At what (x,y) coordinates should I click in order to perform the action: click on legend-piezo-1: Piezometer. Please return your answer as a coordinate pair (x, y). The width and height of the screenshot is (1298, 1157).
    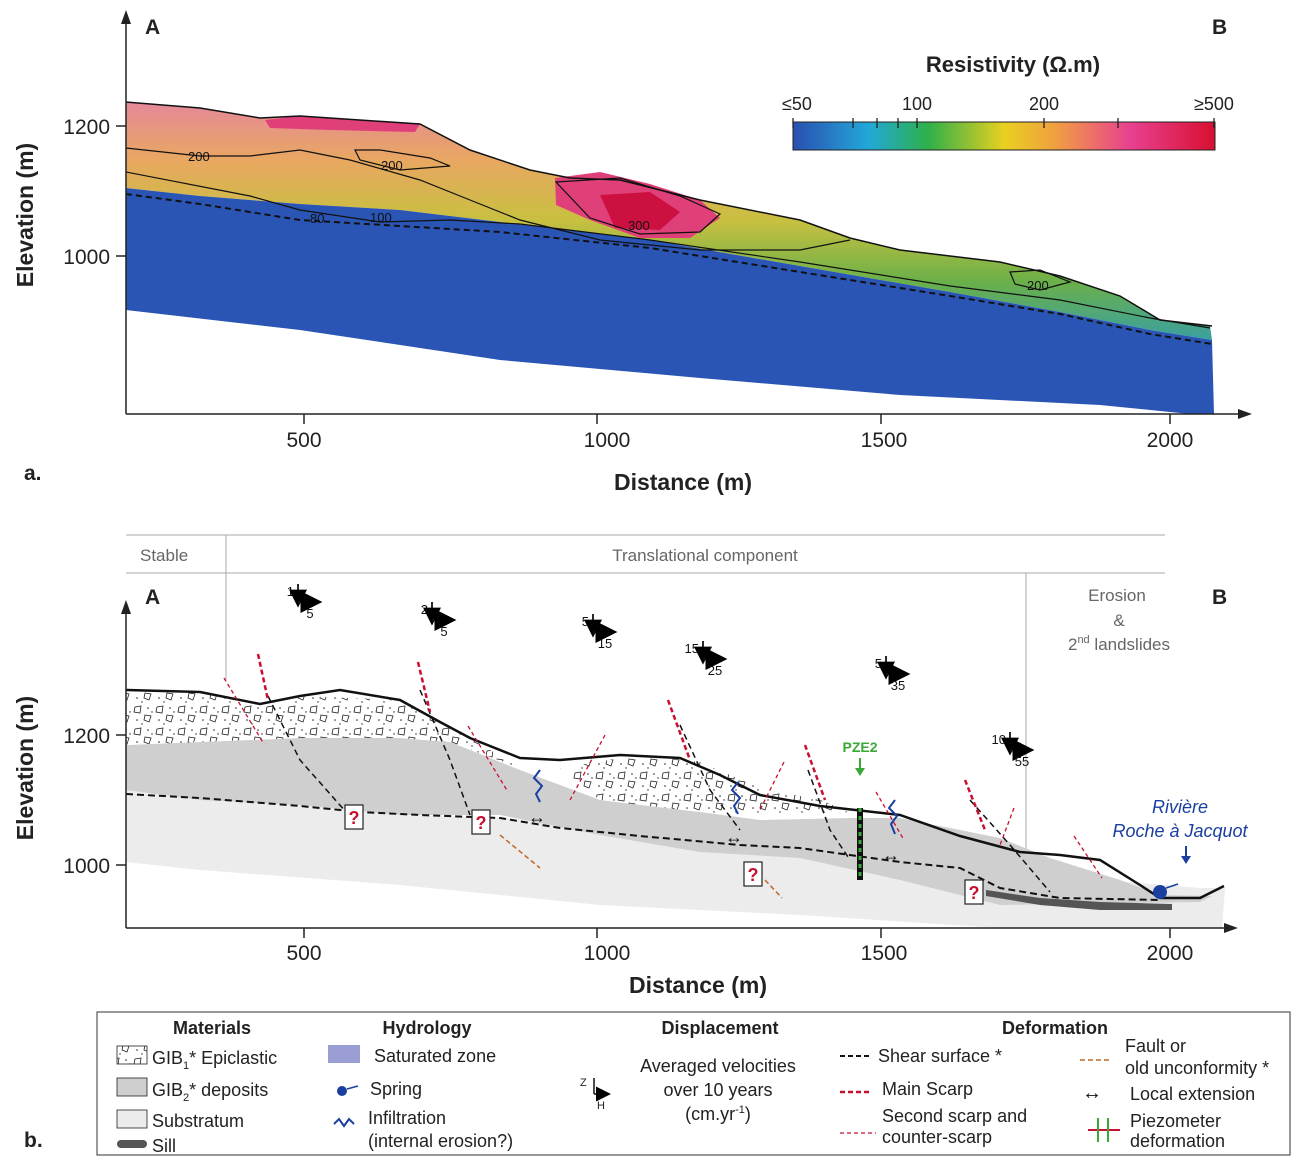
    Looking at the image, I should click on (1175, 1121).